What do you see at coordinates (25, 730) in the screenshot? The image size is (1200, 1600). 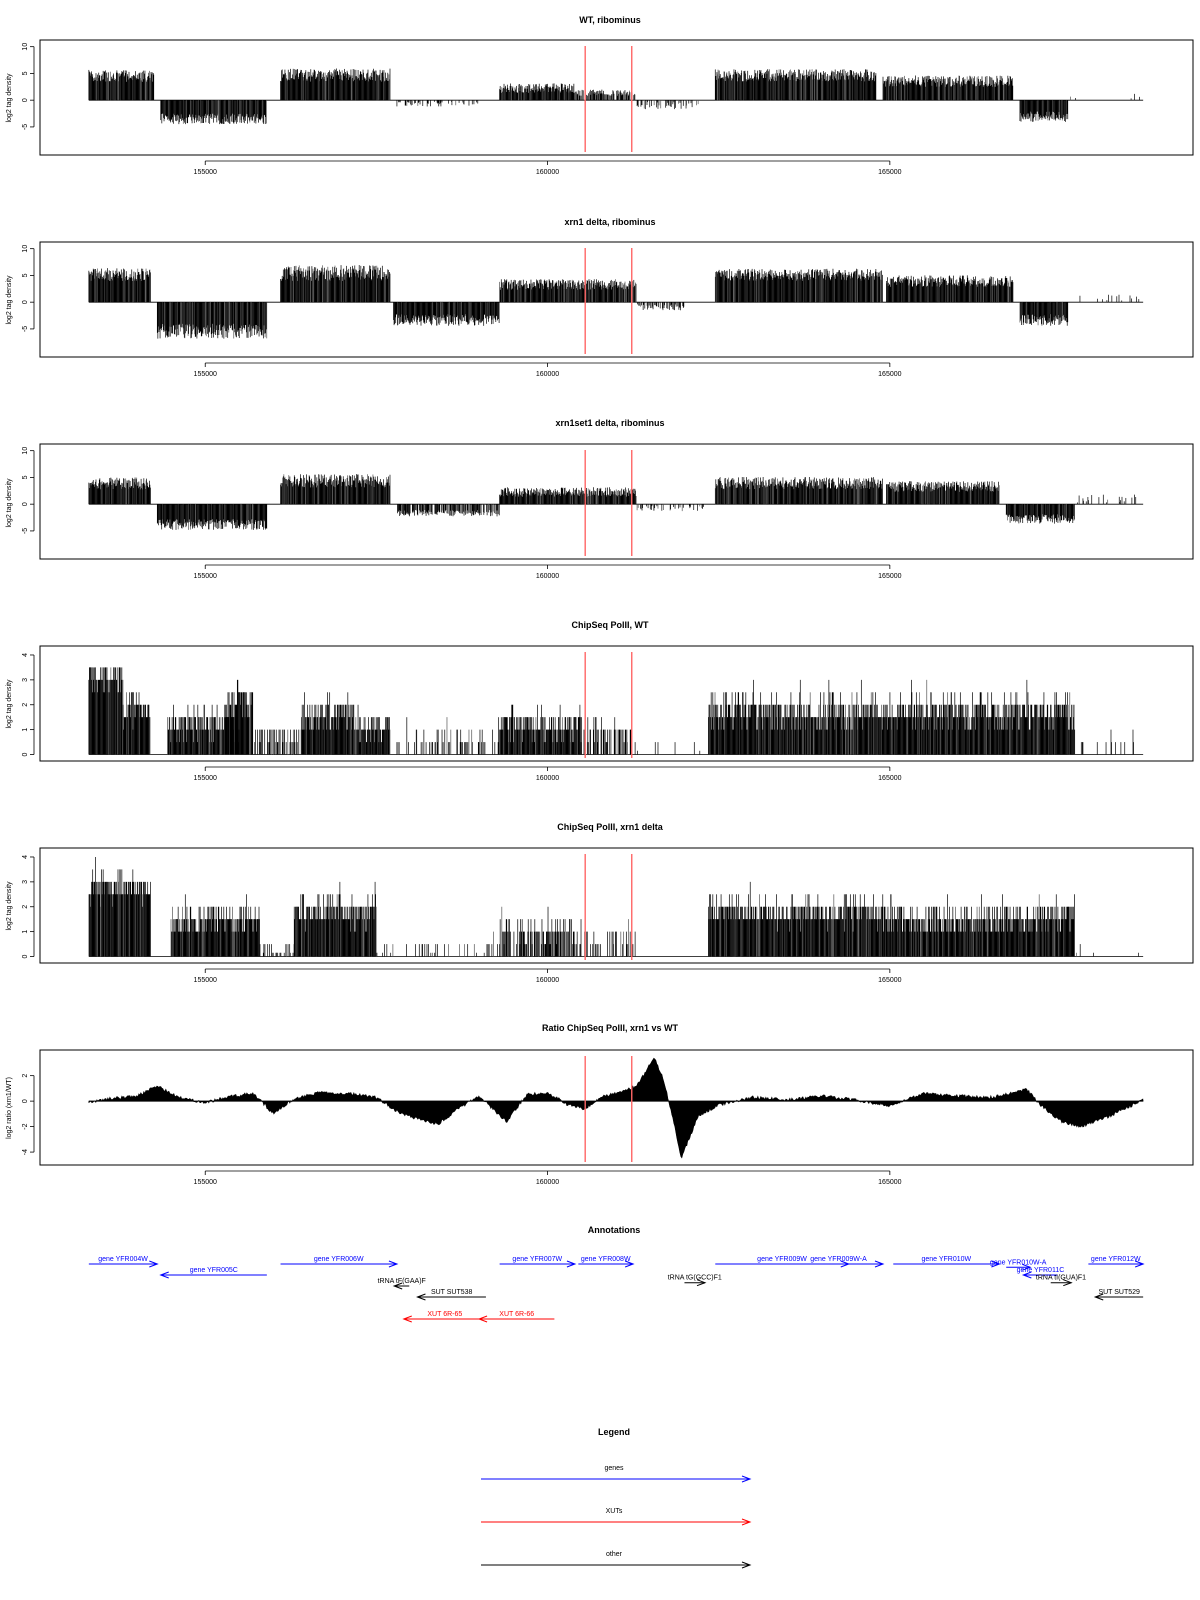 I see `y-tick-label: 1` at bounding box center [25, 730].